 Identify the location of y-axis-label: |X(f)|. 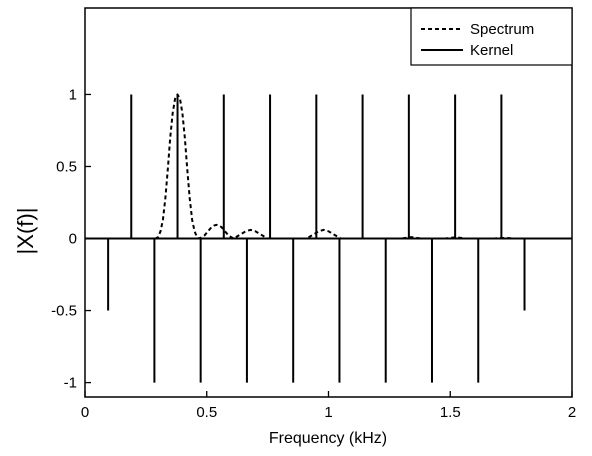
(25, 231).